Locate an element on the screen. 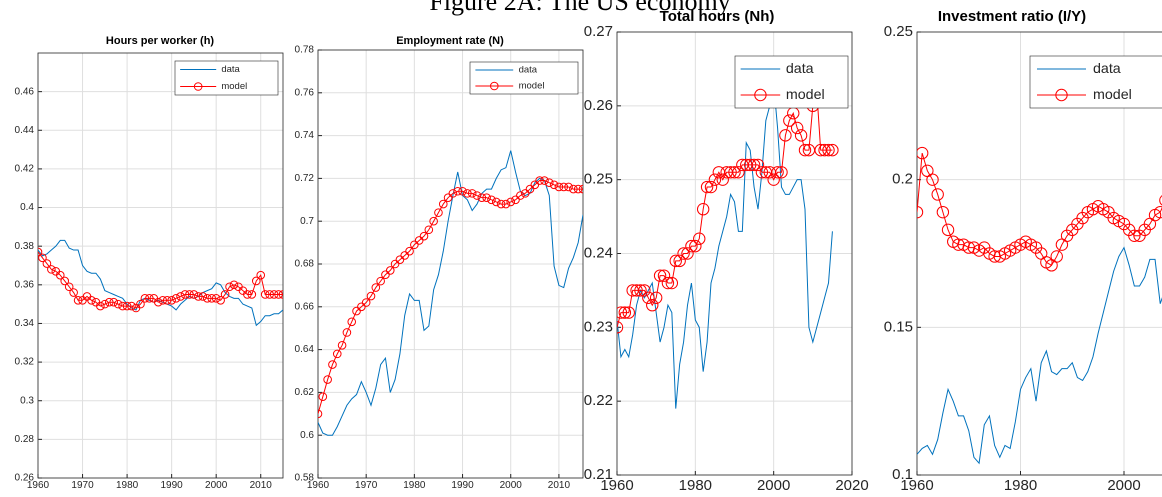 Image resolution: width=1162 pixels, height=497 pixels. y-tick-label: 0.7 is located at coordinates (307, 221).